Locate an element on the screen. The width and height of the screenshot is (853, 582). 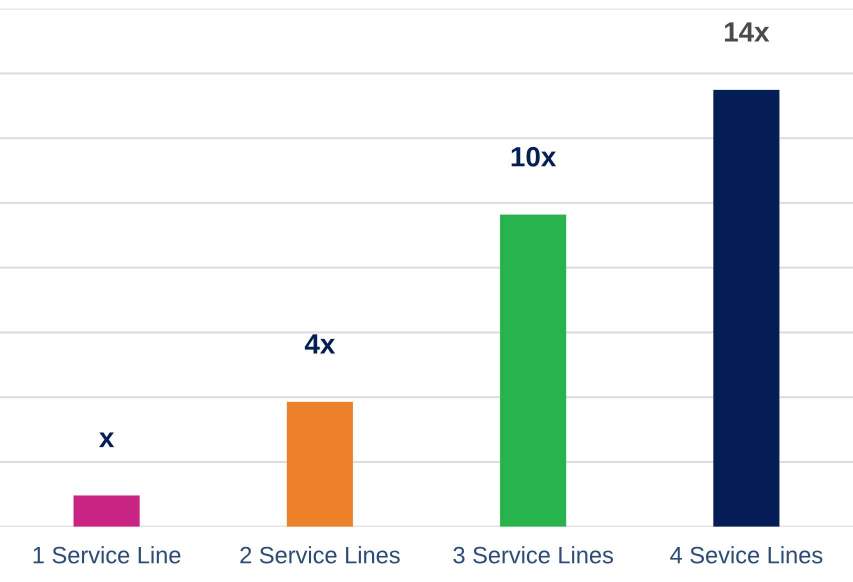
x-tick-label: 1 Service Line is located at coordinates (107, 555).